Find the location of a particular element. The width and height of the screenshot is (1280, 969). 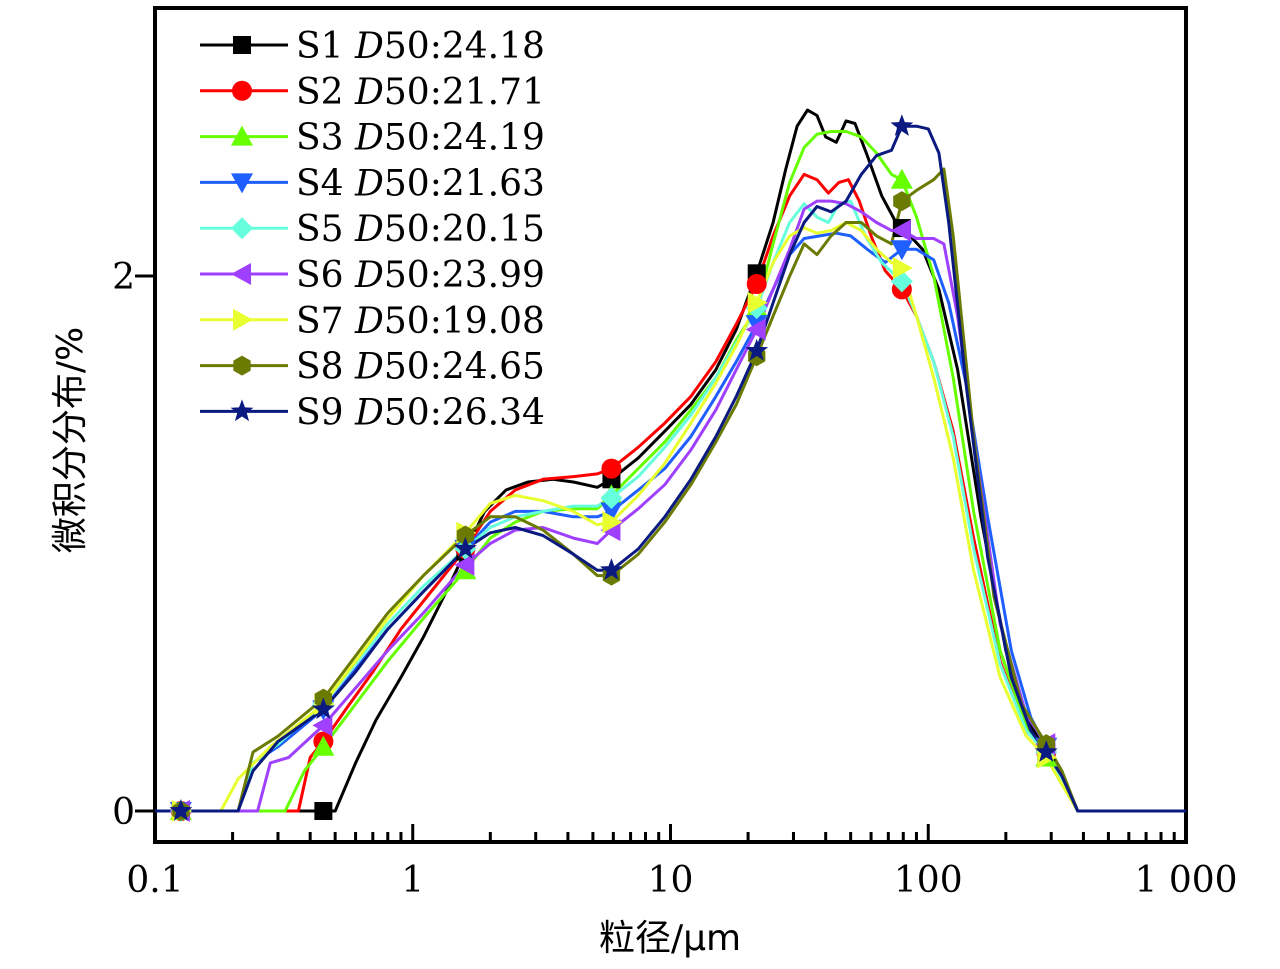

legend-sample: S6 is located at coordinates (325, 275).